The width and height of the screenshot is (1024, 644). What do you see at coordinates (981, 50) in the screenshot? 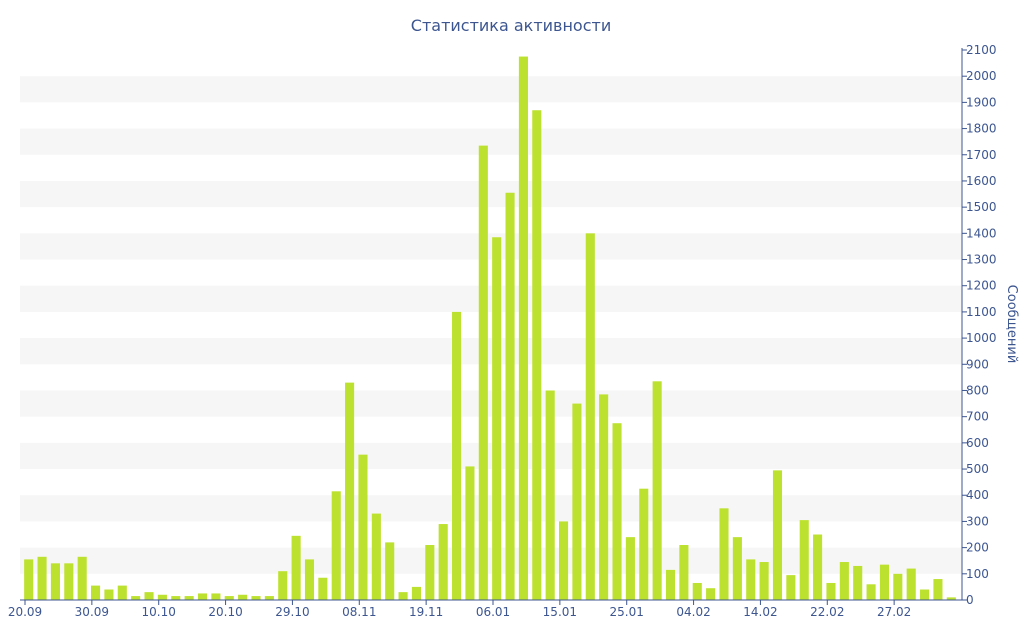
I see `y-tick-label: 2100` at bounding box center [981, 50].